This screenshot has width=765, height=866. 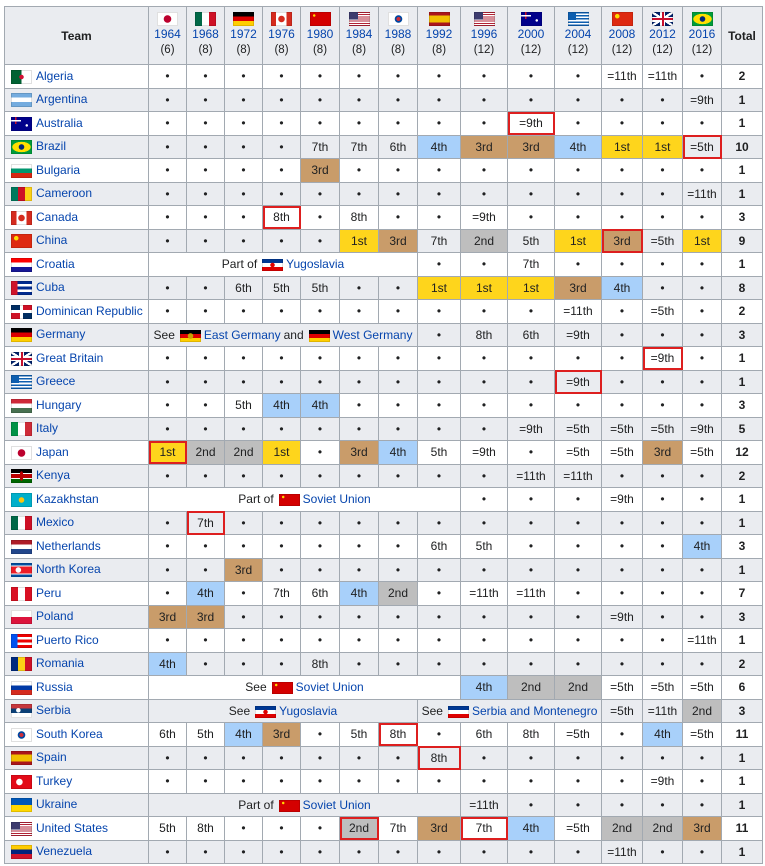 I want to click on flag-pe-icon, so click(x=21, y=593).